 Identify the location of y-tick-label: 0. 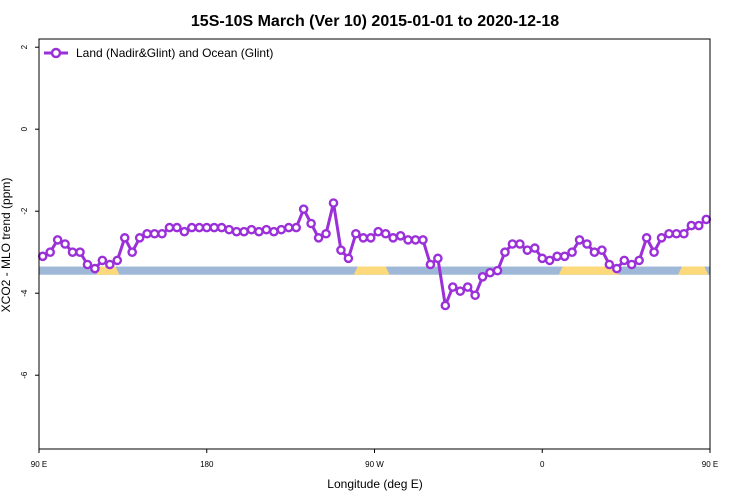
(24, 128).